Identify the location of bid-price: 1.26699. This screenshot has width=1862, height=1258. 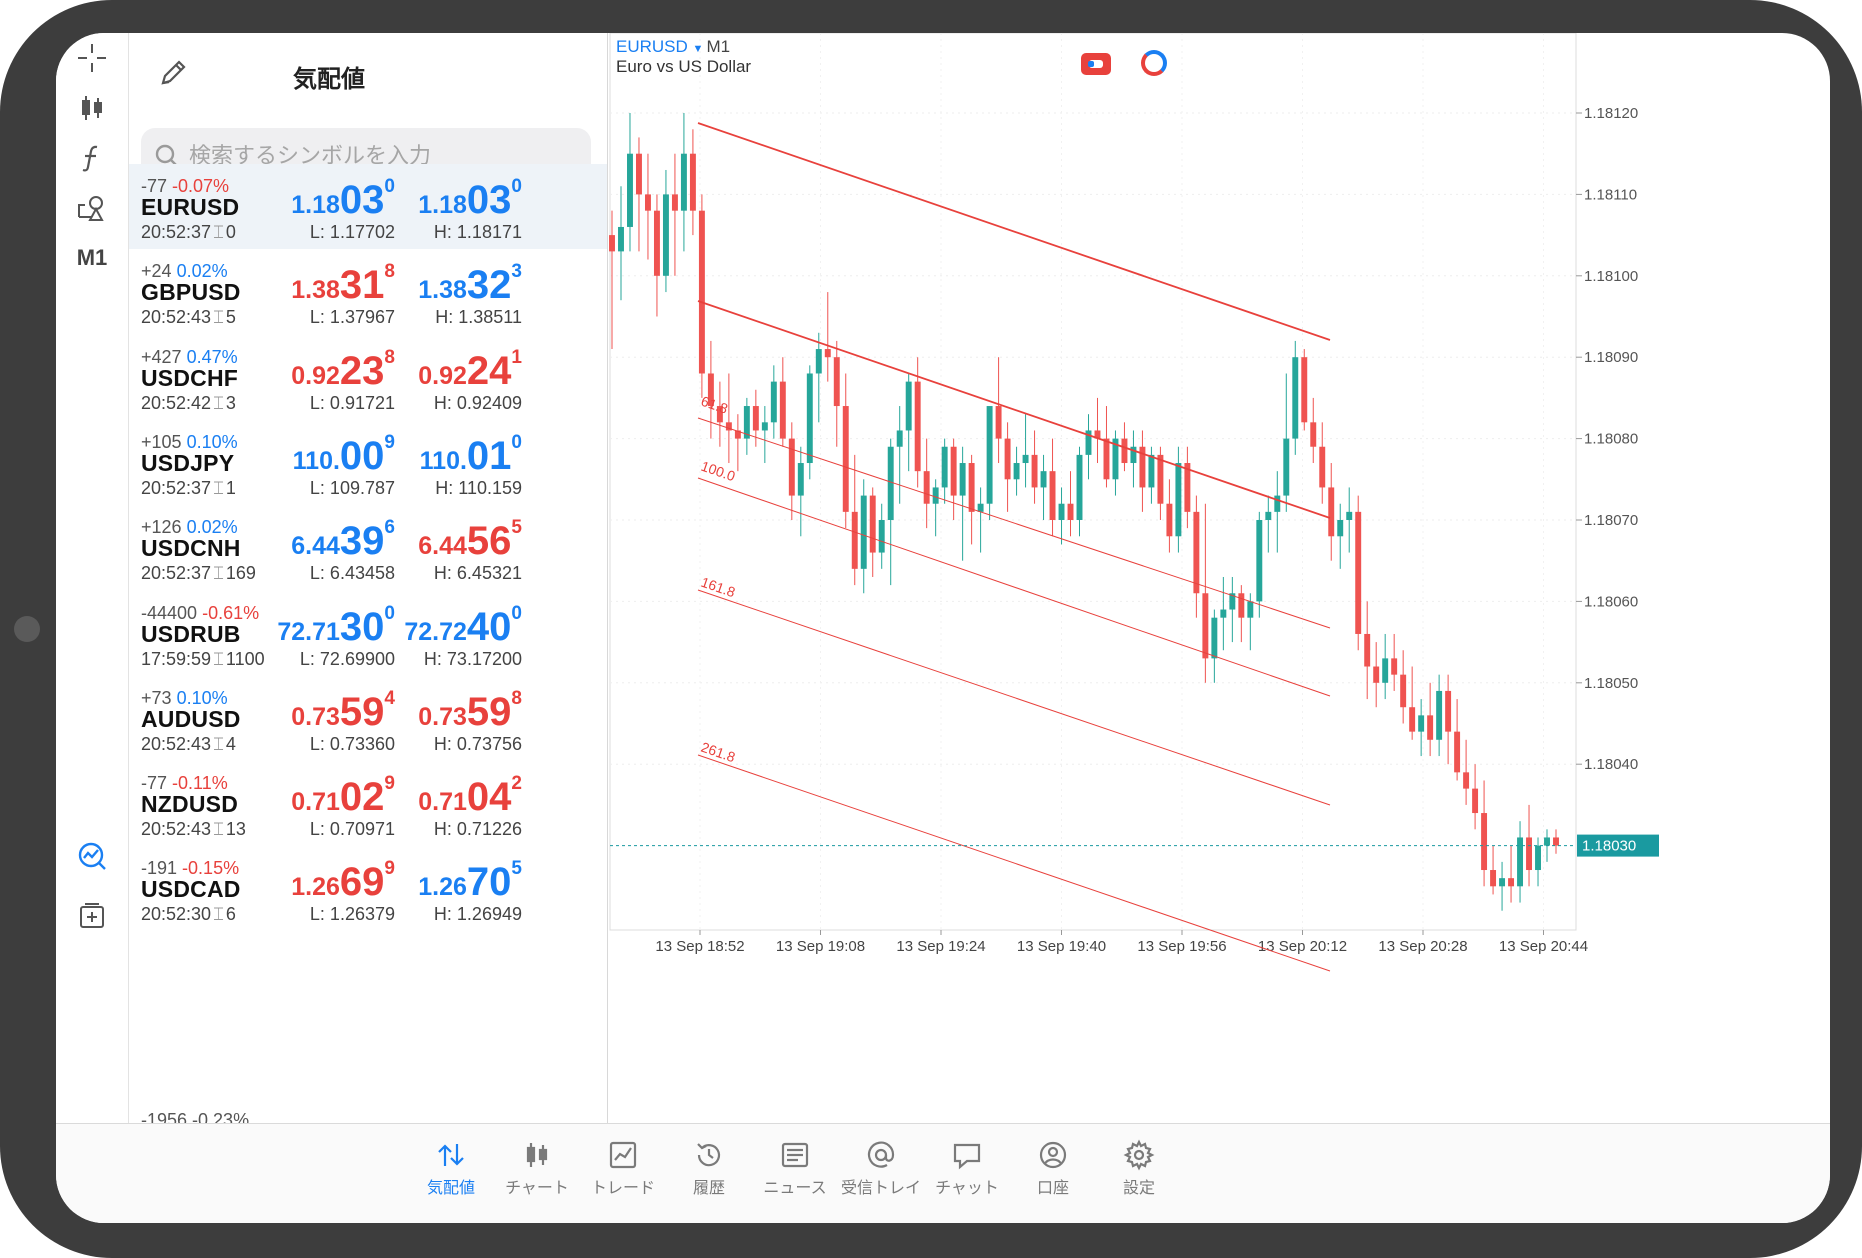
(325, 881).